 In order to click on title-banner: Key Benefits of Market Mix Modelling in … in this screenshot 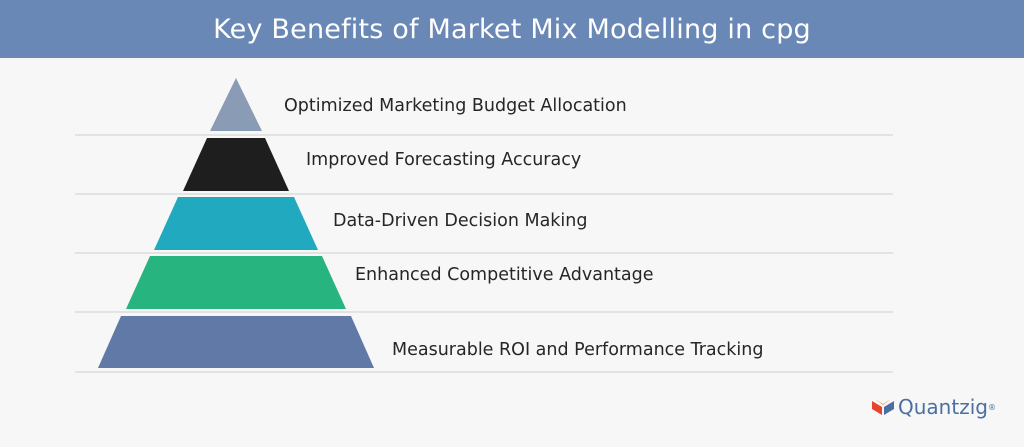, I will do `click(512, 29)`.